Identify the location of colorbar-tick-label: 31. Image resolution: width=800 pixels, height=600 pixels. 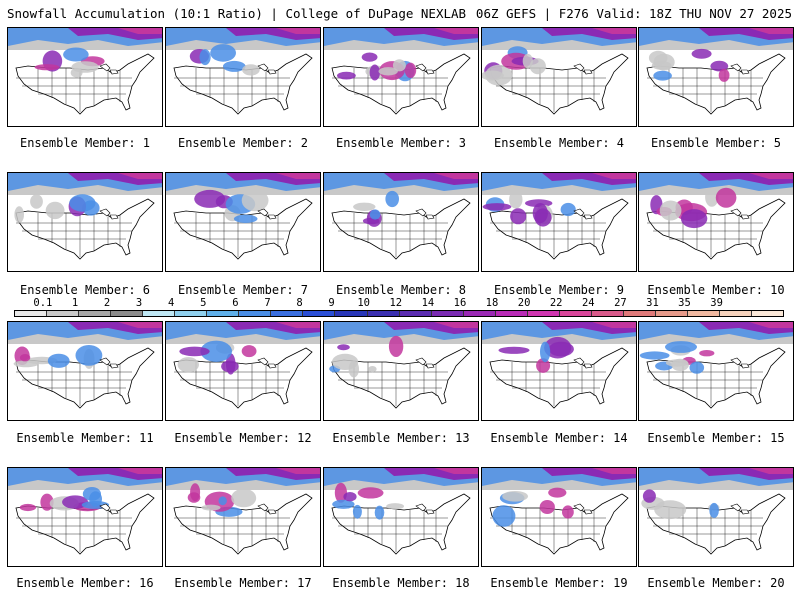
(652, 303).